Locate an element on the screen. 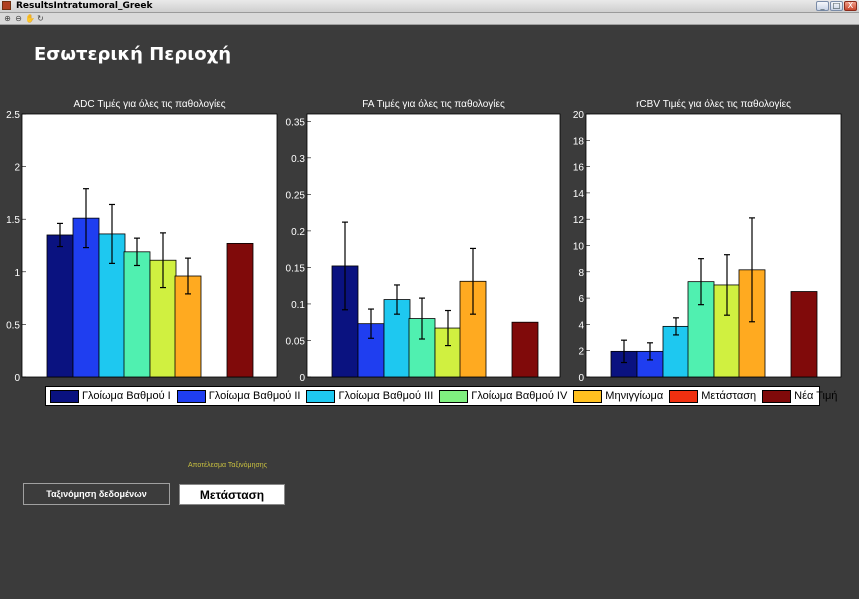 Image resolution: width=859 pixels, height=599 pixels. classification-result: Μετάσταση is located at coordinates (232, 494).